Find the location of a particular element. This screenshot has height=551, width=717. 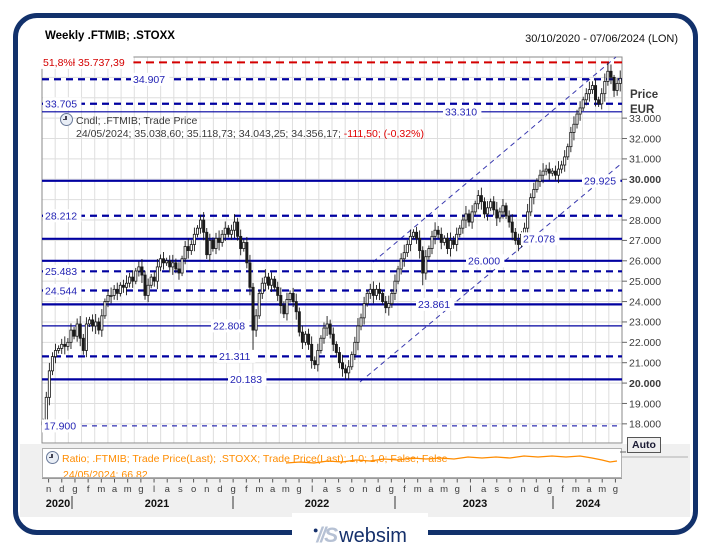

price-axis-title: Price EUR is located at coordinates (644, 103).